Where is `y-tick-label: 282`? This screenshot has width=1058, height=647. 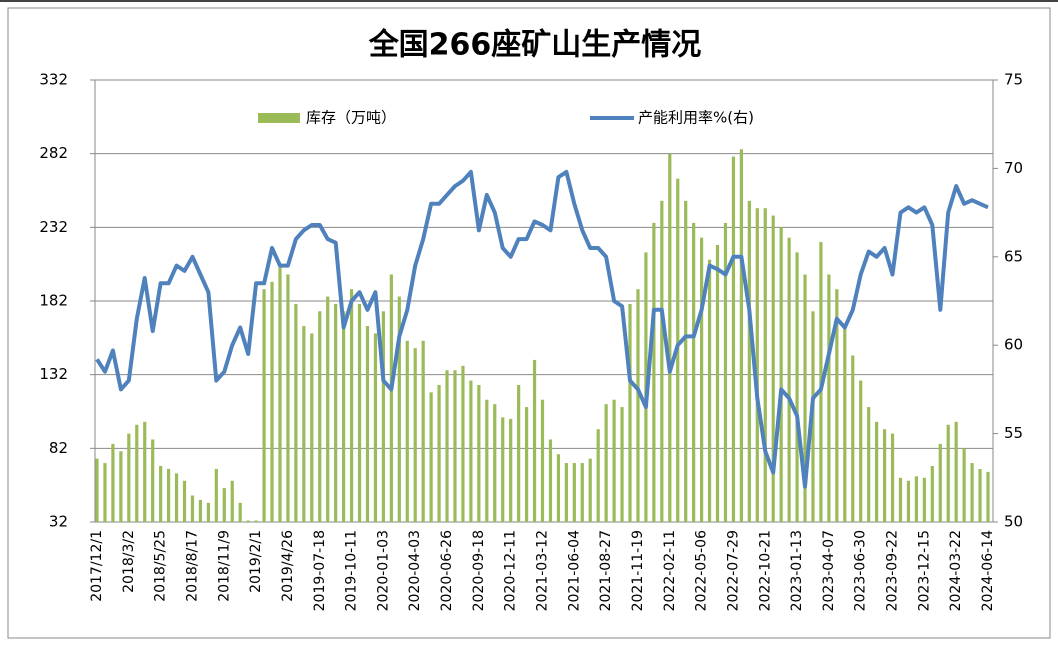
y-tick-label: 282 is located at coordinates (53, 153).